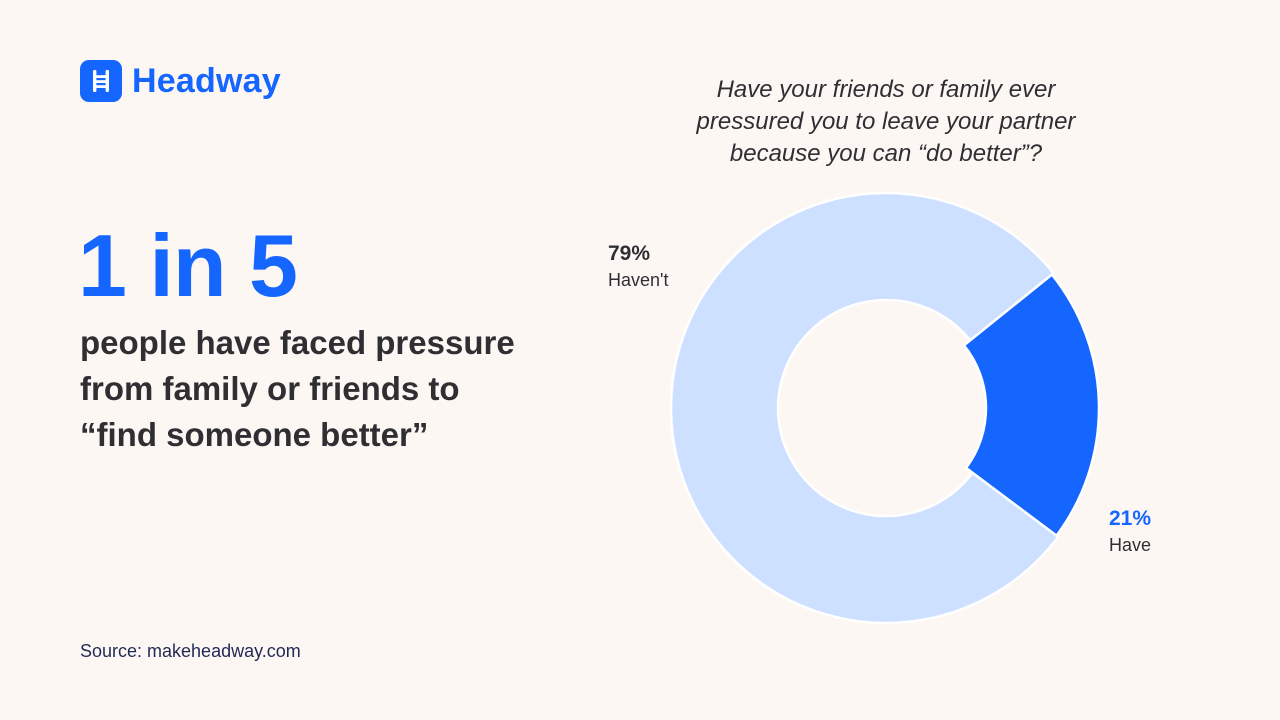 The height and width of the screenshot is (720, 1280). What do you see at coordinates (638, 267) in the screenshot?
I see `slice-label-havent: 79% Haven't` at bounding box center [638, 267].